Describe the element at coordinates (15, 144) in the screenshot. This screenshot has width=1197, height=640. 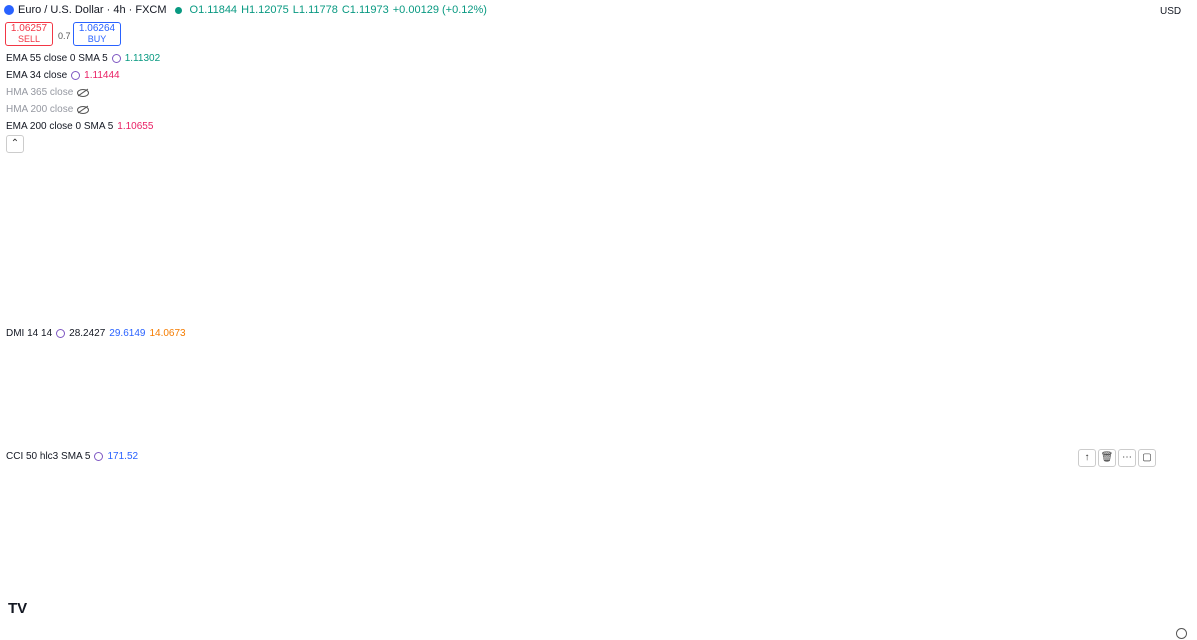
I see `collapse-legend-button: ⌃` at that location.